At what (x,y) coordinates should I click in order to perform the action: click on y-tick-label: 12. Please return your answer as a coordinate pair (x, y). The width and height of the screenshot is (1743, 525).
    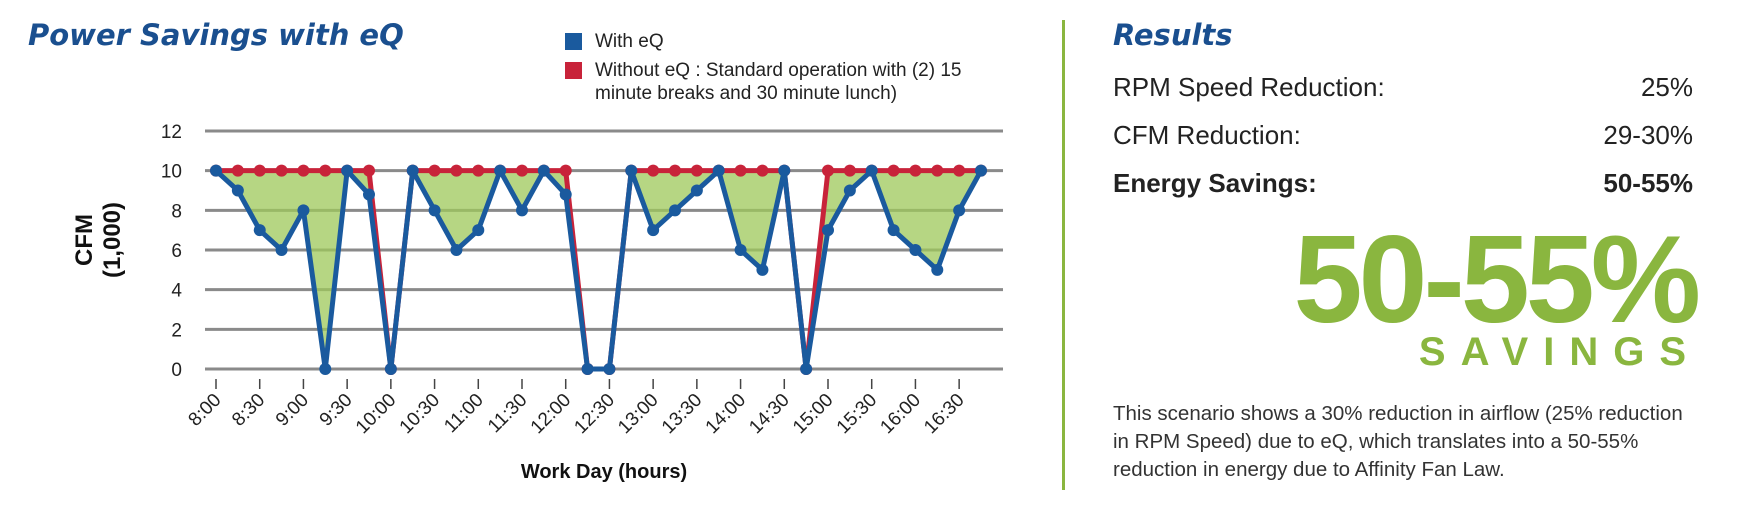
    Looking at the image, I should click on (171, 132).